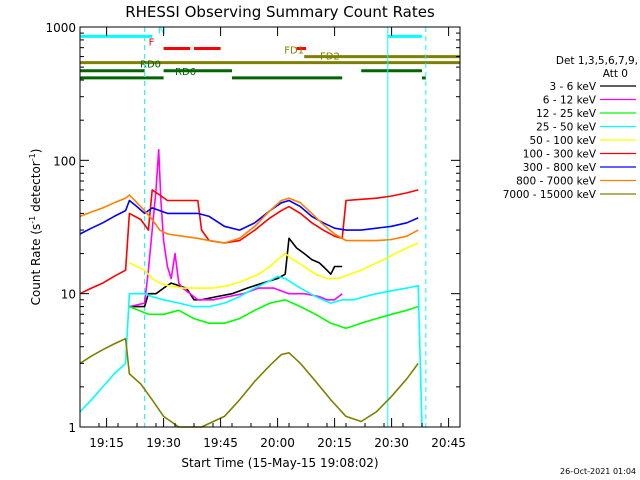 The image size is (640, 480). What do you see at coordinates (562, 141) in the screenshot?
I see `legend-label: 50 - 100 keV` at bounding box center [562, 141].